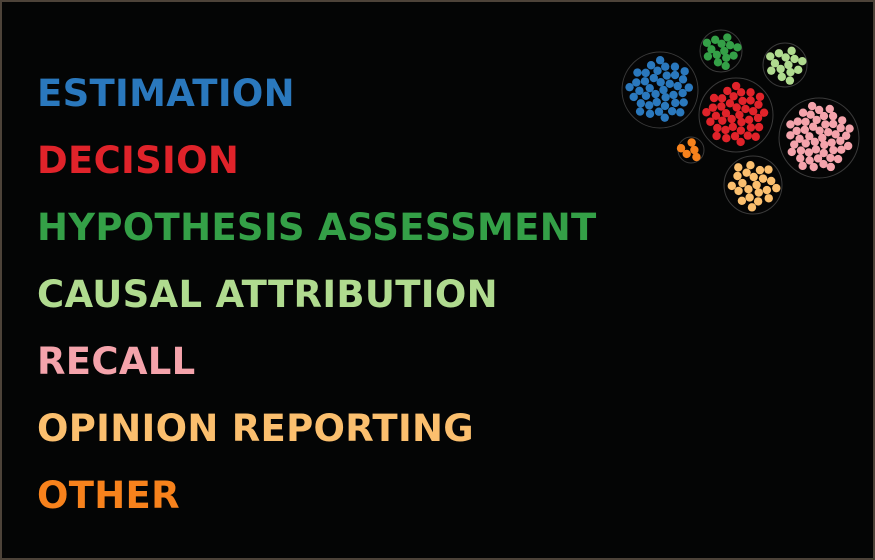 The image size is (875, 560). What do you see at coordinates (255, 428) in the screenshot?
I see `legend-item-opinion-reporting: OPINION REPORTING` at bounding box center [255, 428].